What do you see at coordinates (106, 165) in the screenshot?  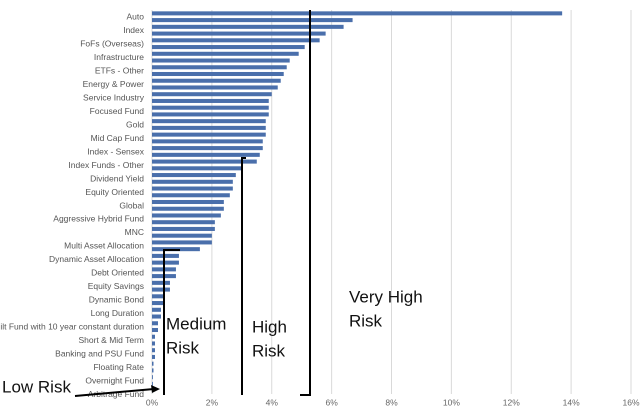 I see `y-tick-label: Index Funds - Other` at bounding box center [106, 165].